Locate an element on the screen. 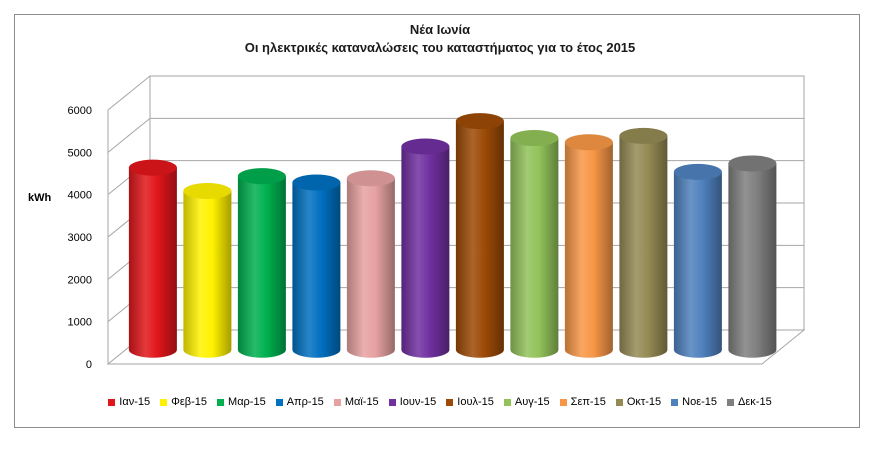  bar-top-Ιουλ-15 is located at coordinates (479, 121).